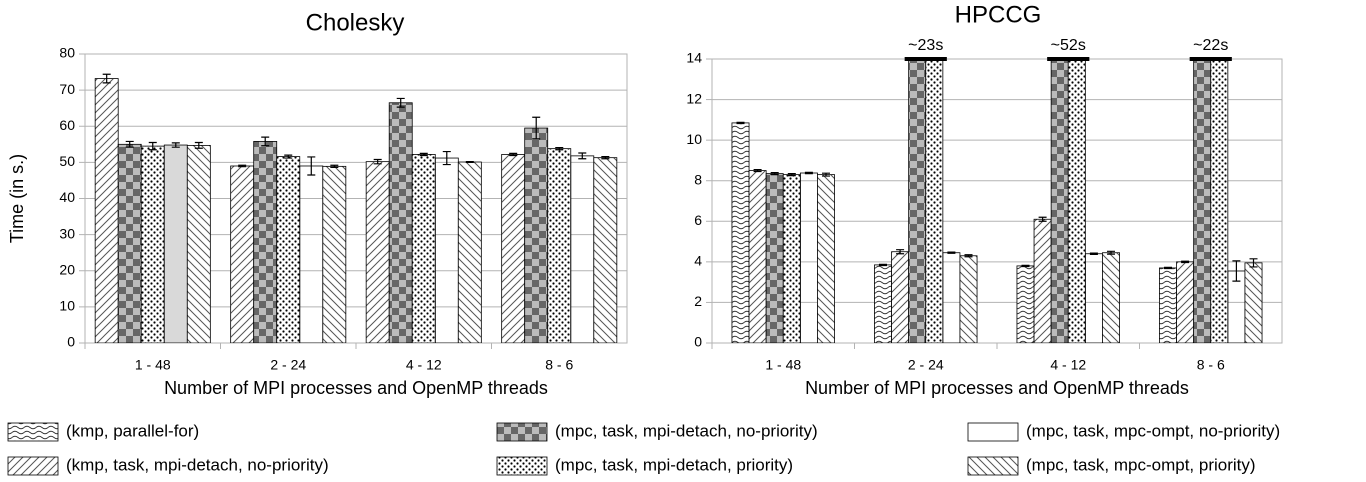  What do you see at coordinates (67, 161) in the screenshot?
I see `y-tick-label: 50` at bounding box center [67, 161].